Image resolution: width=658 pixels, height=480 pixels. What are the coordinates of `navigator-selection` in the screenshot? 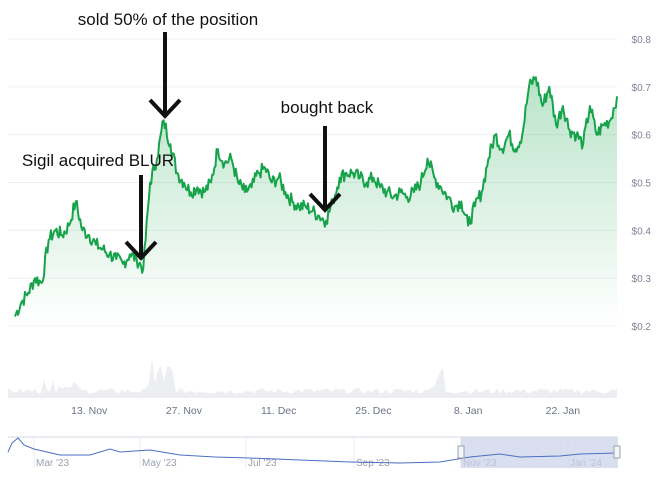 It's located at (539, 452).